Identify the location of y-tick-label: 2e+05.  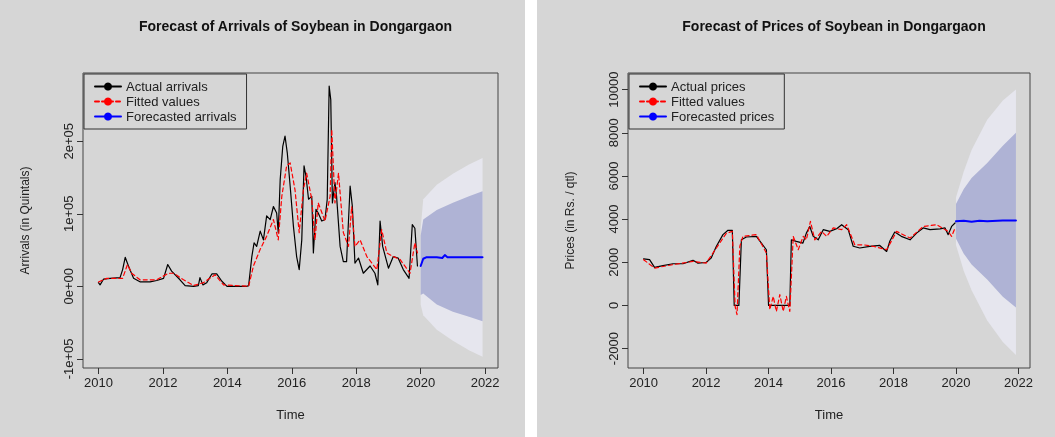
(68, 141).